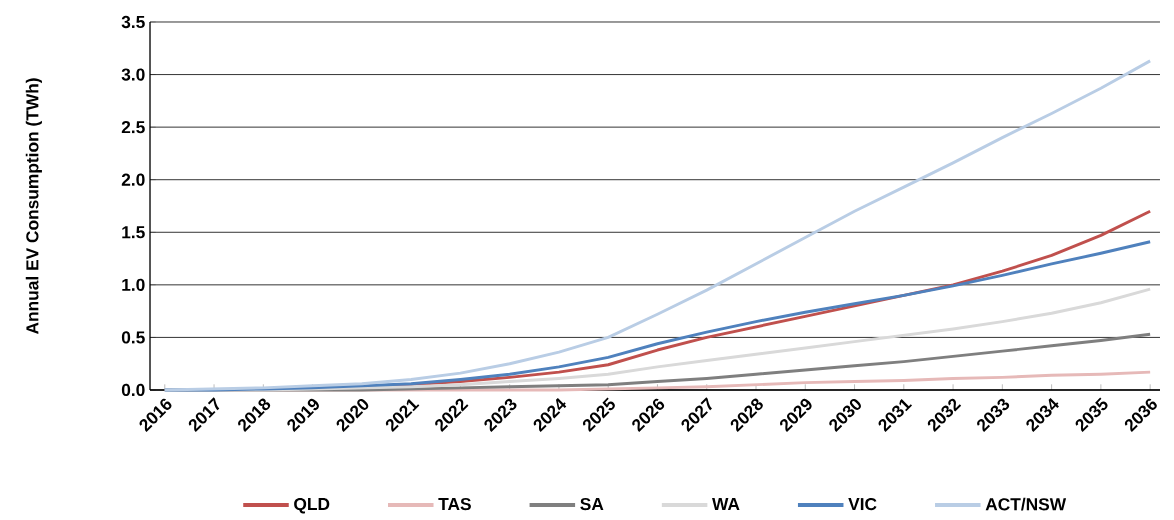 This screenshot has width=1174, height=520. Describe the element at coordinates (133, 22) in the screenshot. I see `y-tick-label: 3.5` at that location.